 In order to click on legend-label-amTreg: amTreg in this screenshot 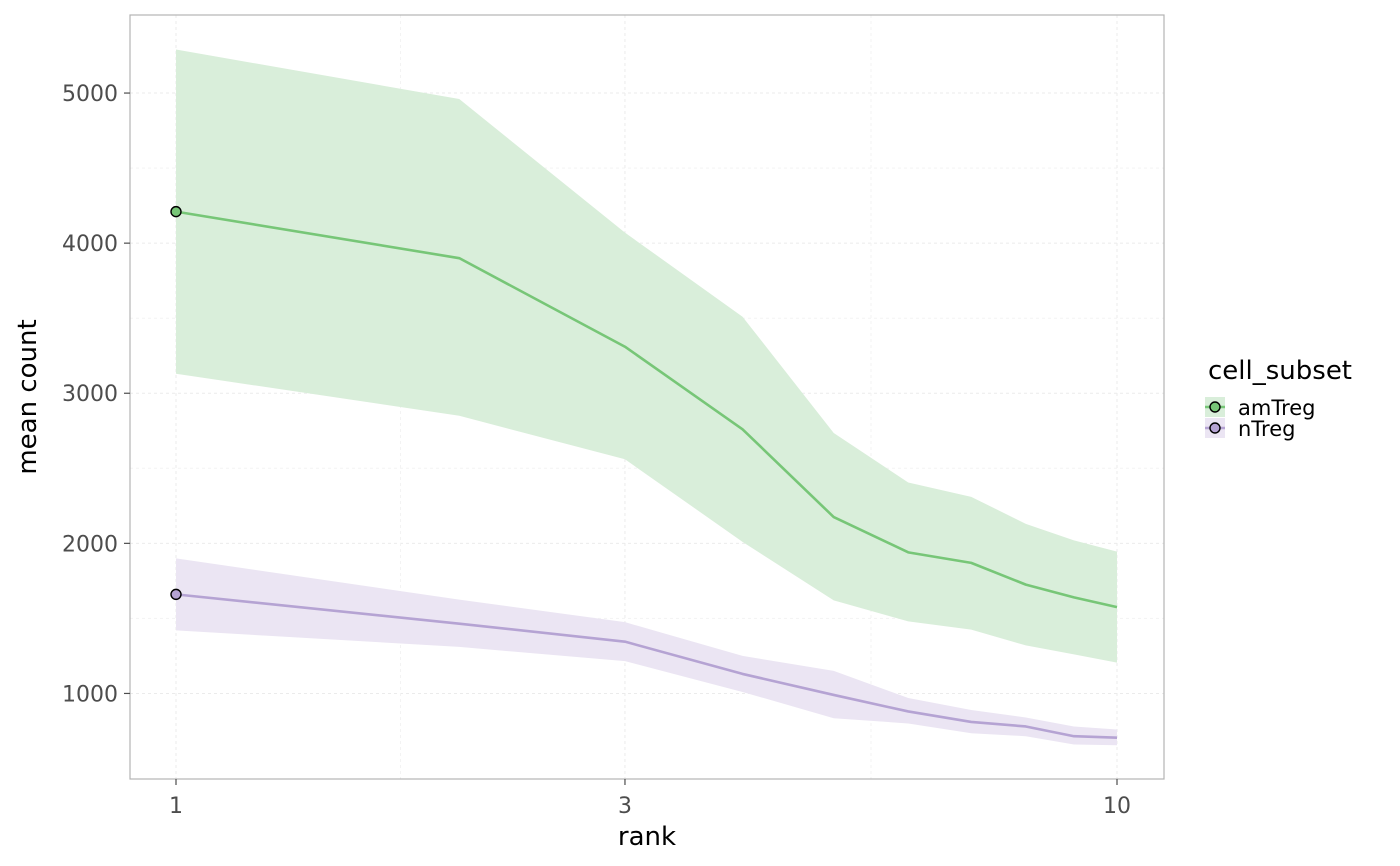, I will do `click(1277, 408)`.